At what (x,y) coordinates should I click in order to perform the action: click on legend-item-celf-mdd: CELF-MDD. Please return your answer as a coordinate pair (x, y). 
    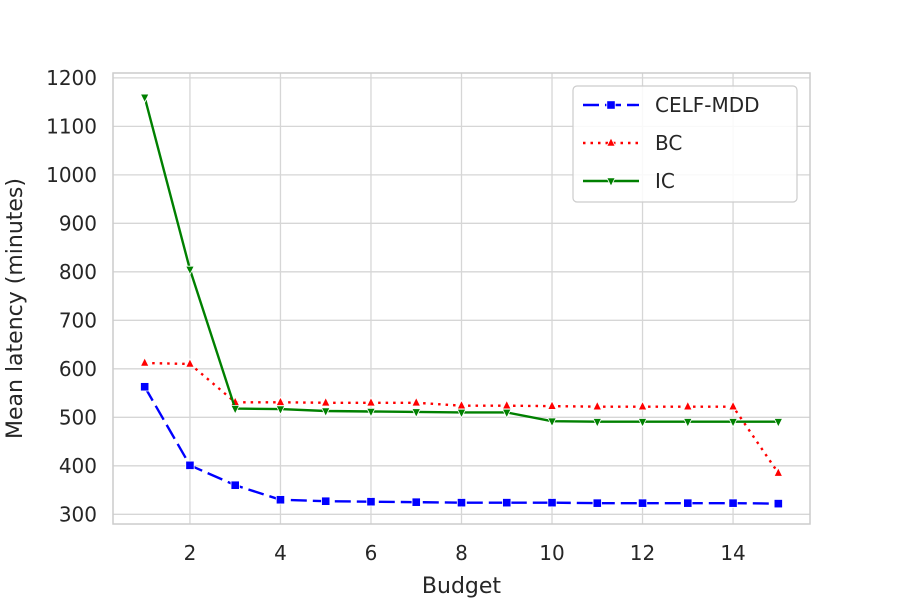
    Looking at the image, I should click on (671, 105).